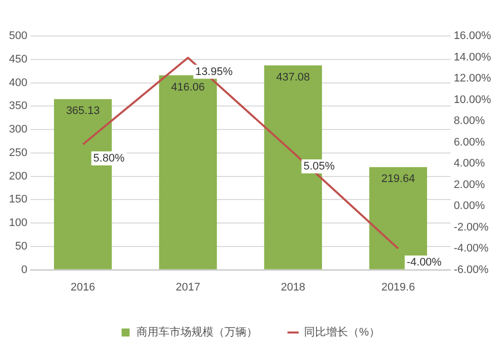  I want to click on data-label: 437.08, so click(293, 77).